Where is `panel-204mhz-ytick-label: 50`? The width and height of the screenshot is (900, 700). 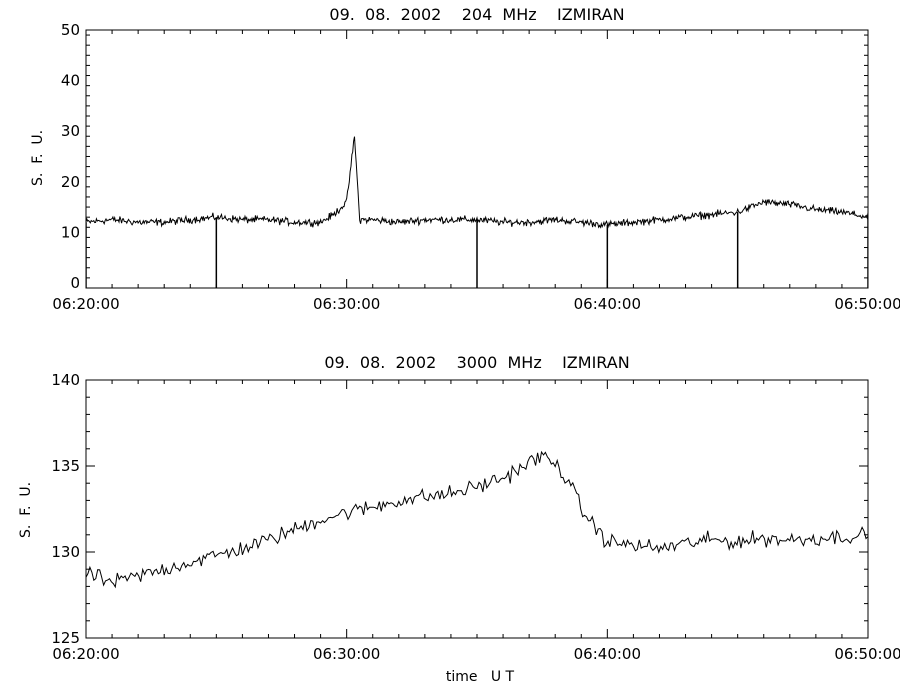 panel-204mhz-ytick-label: 50 is located at coordinates (70, 30).